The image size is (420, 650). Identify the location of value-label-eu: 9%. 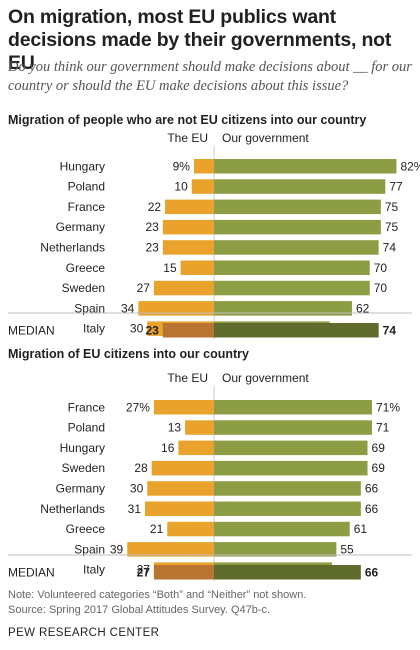
(182, 166).